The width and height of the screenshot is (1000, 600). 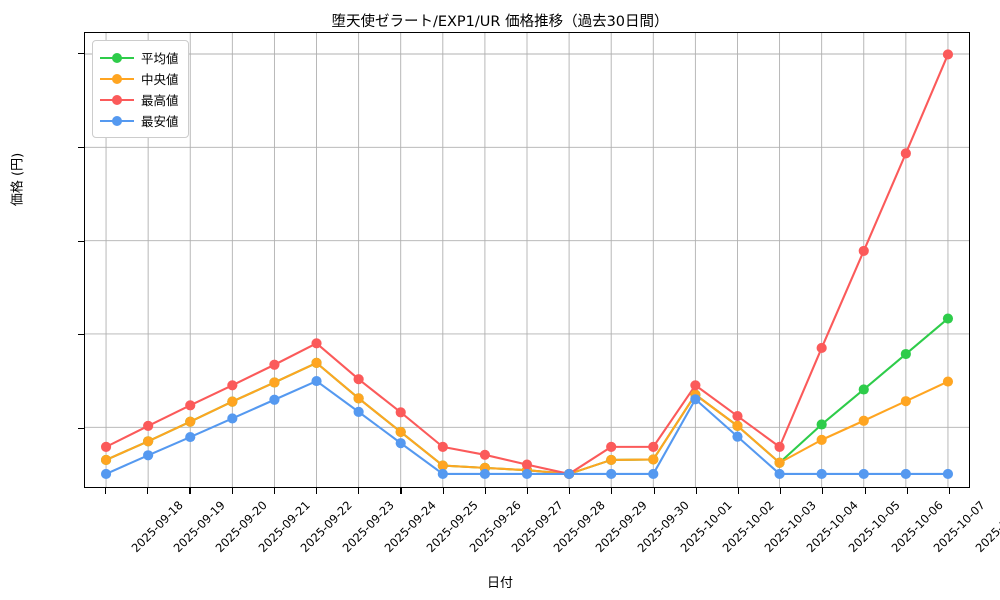 I want to click on chart-legend: 平均値中央値最高値最安値, so click(x=140, y=89).